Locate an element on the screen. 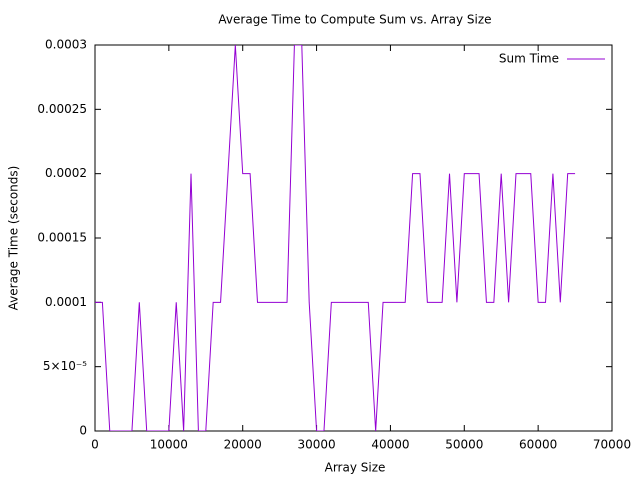 This screenshot has height=480, width=640. y-tick-label: 0.00015 is located at coordinates (62, 238).